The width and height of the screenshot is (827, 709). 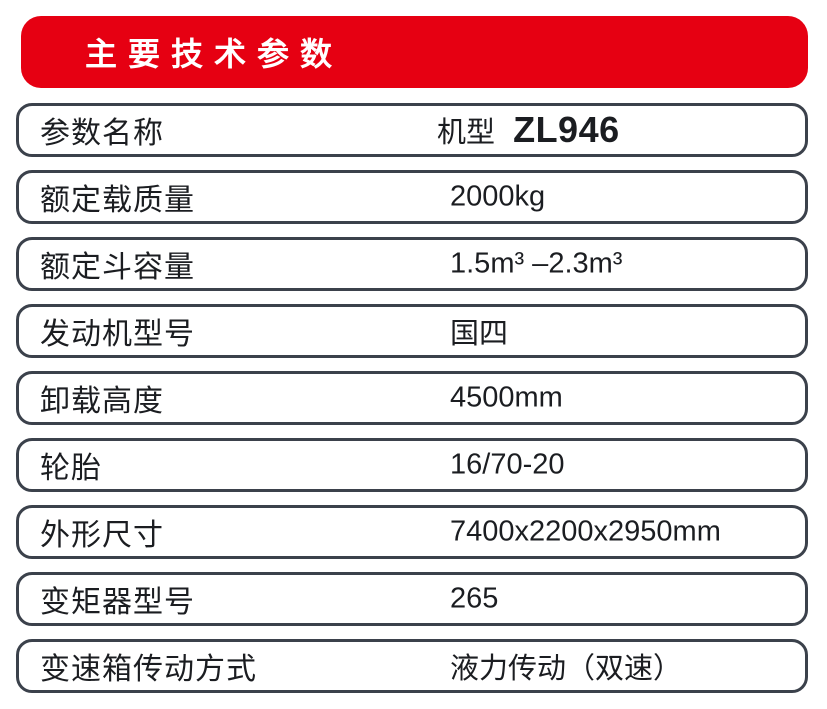 What do you see at coordinates (117, 267) in the screenshot?
I see `param-label: 额定斗容量` at bounding box center [117, 267].